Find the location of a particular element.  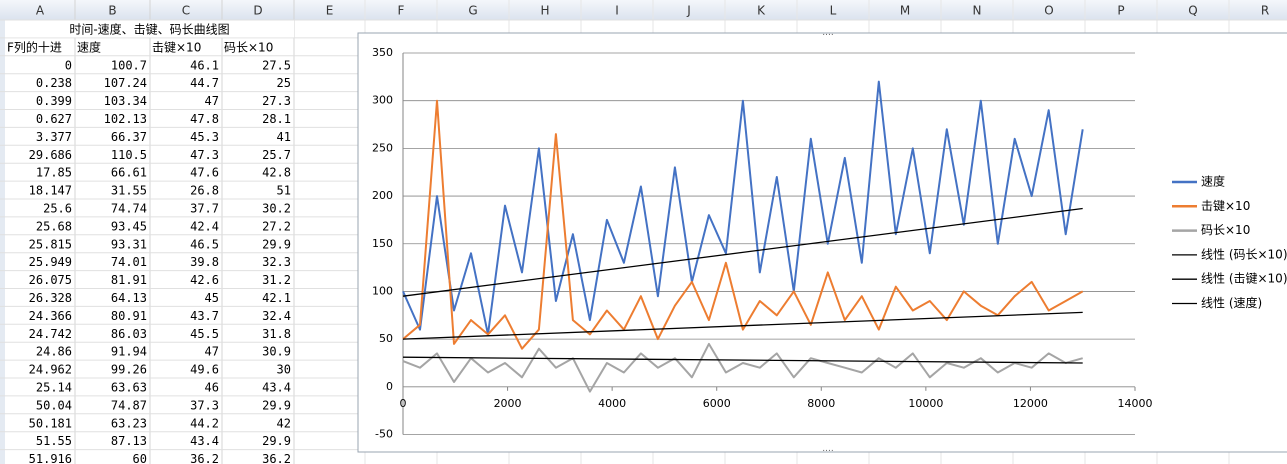

column-header: C is located at coordinates (186, 11).